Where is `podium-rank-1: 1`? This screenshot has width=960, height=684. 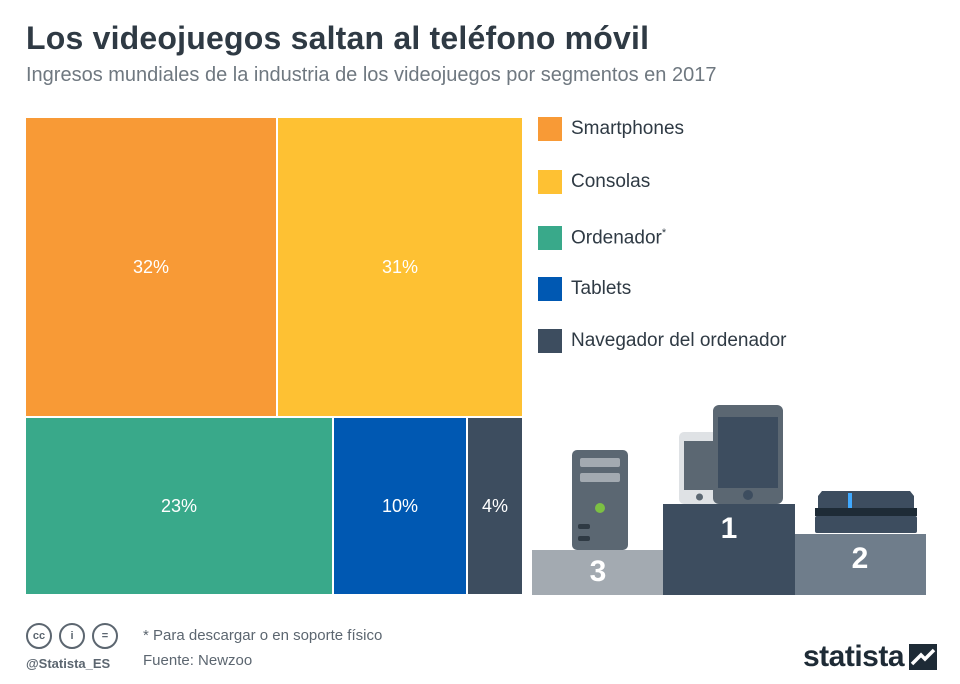 podium-rank-1: 1 is located at coordinates (729, 528).